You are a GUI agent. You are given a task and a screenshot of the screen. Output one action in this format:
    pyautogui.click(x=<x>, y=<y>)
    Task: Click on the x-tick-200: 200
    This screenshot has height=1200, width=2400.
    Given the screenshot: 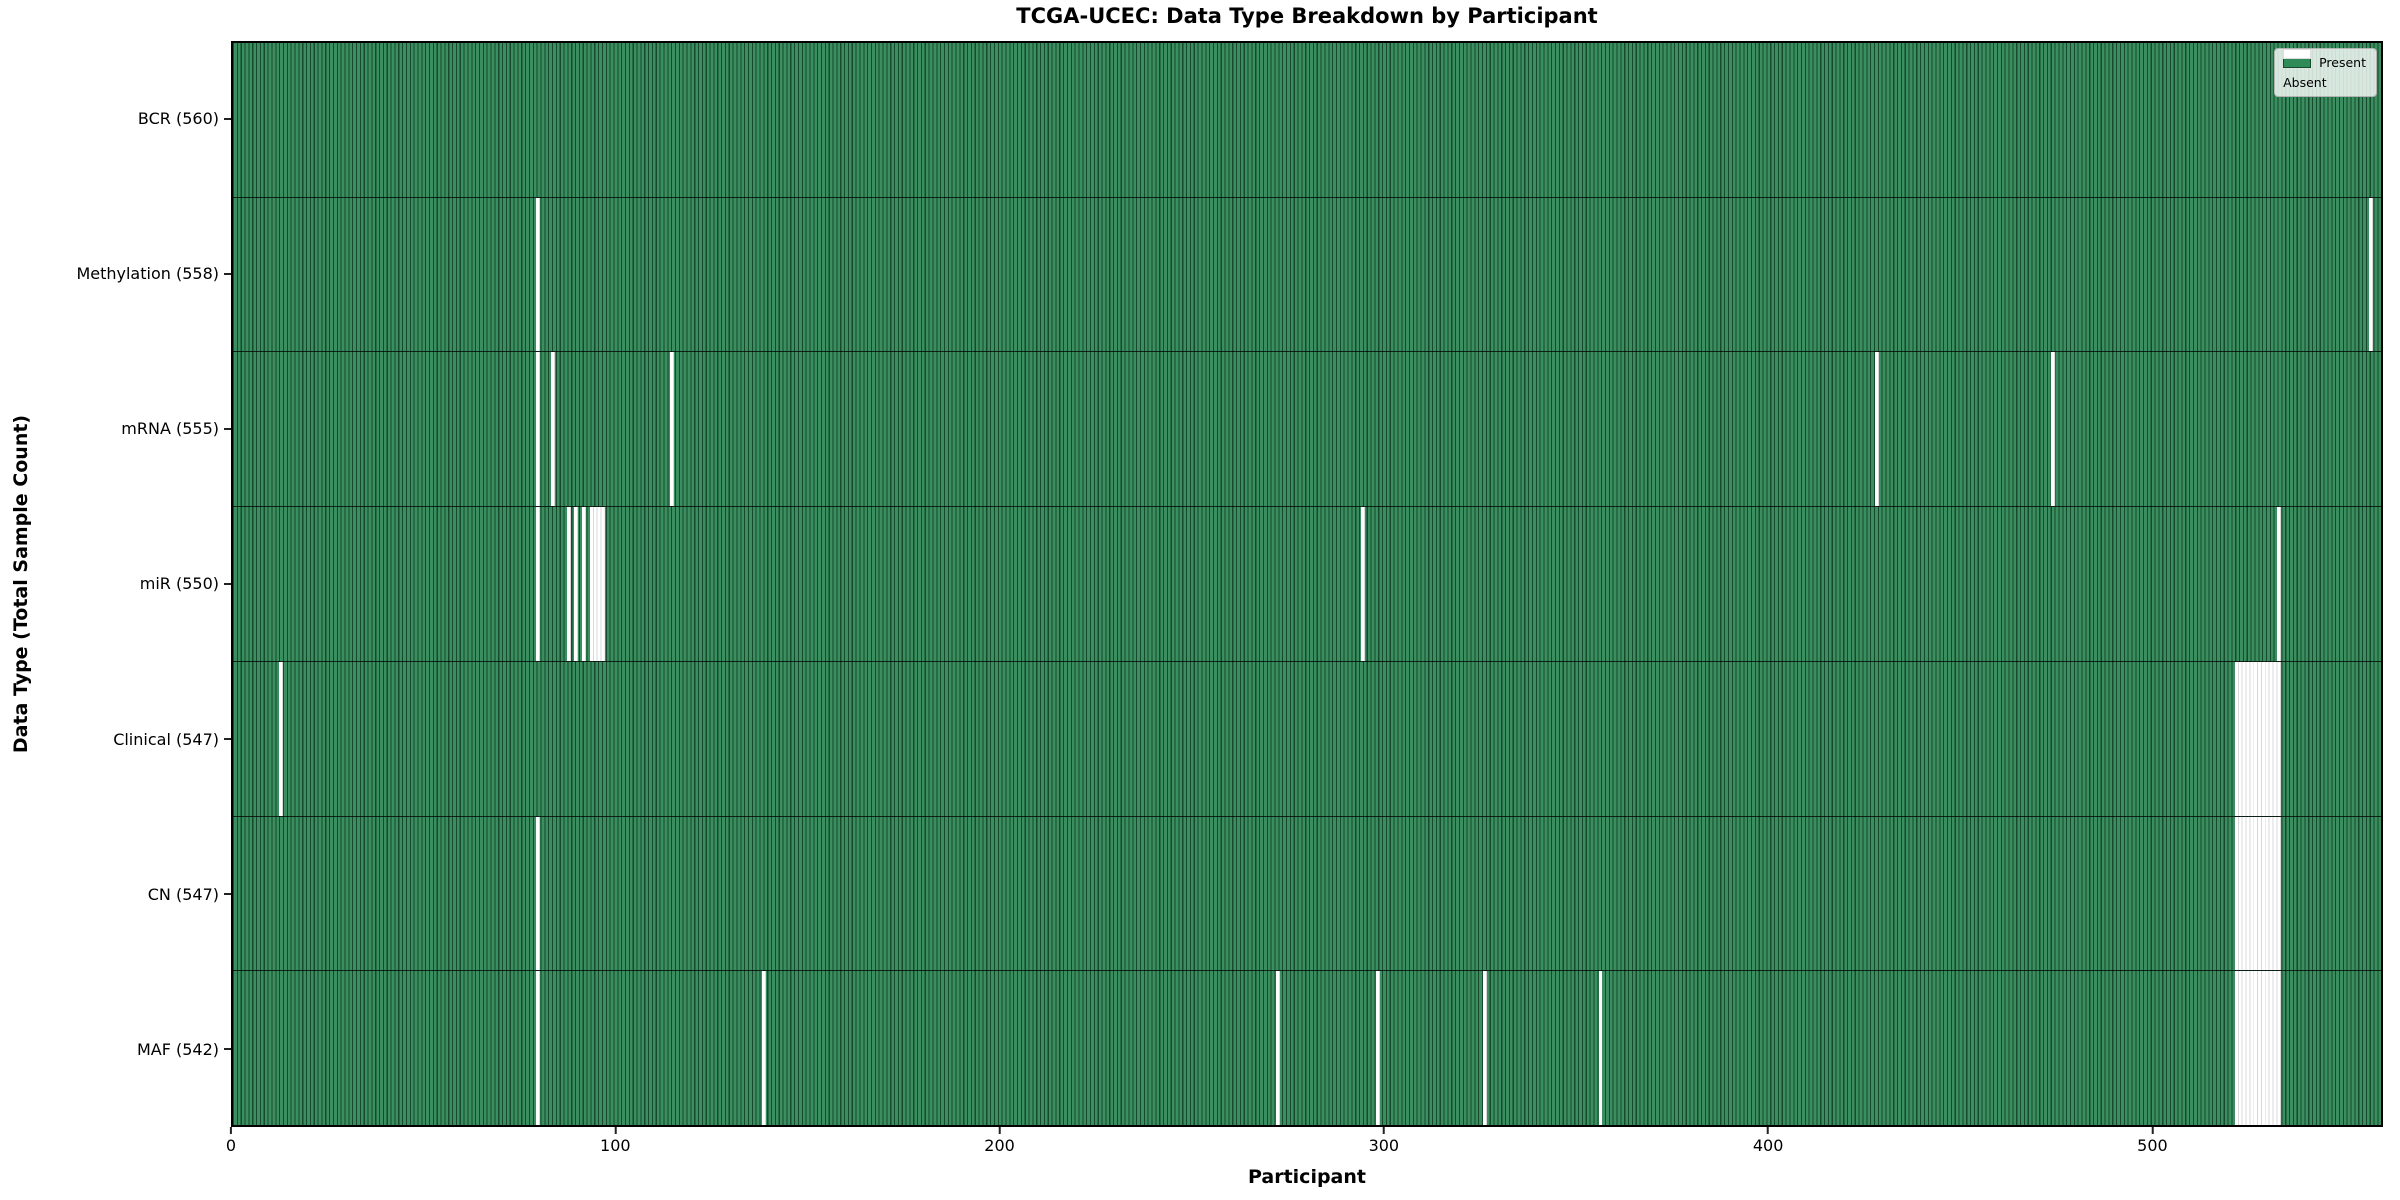 What is the action you would take?
    pyautogui.click(x=999, y=1141)
    